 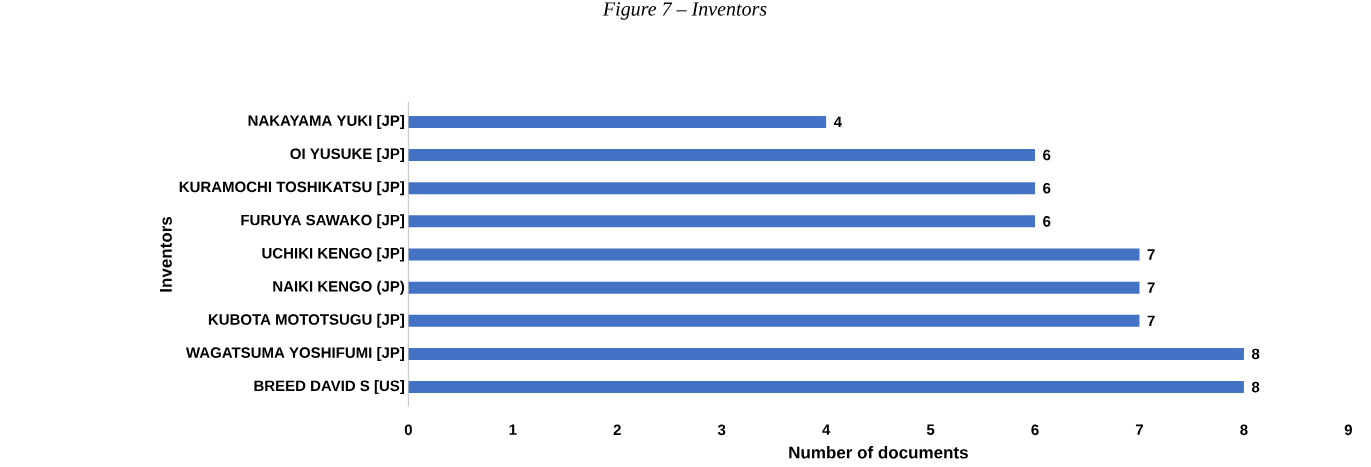 What do you see at coordinates (1244, 430) in the screenshot?
I see `x-tick-label: 8` at bounding box center [1244, 430].